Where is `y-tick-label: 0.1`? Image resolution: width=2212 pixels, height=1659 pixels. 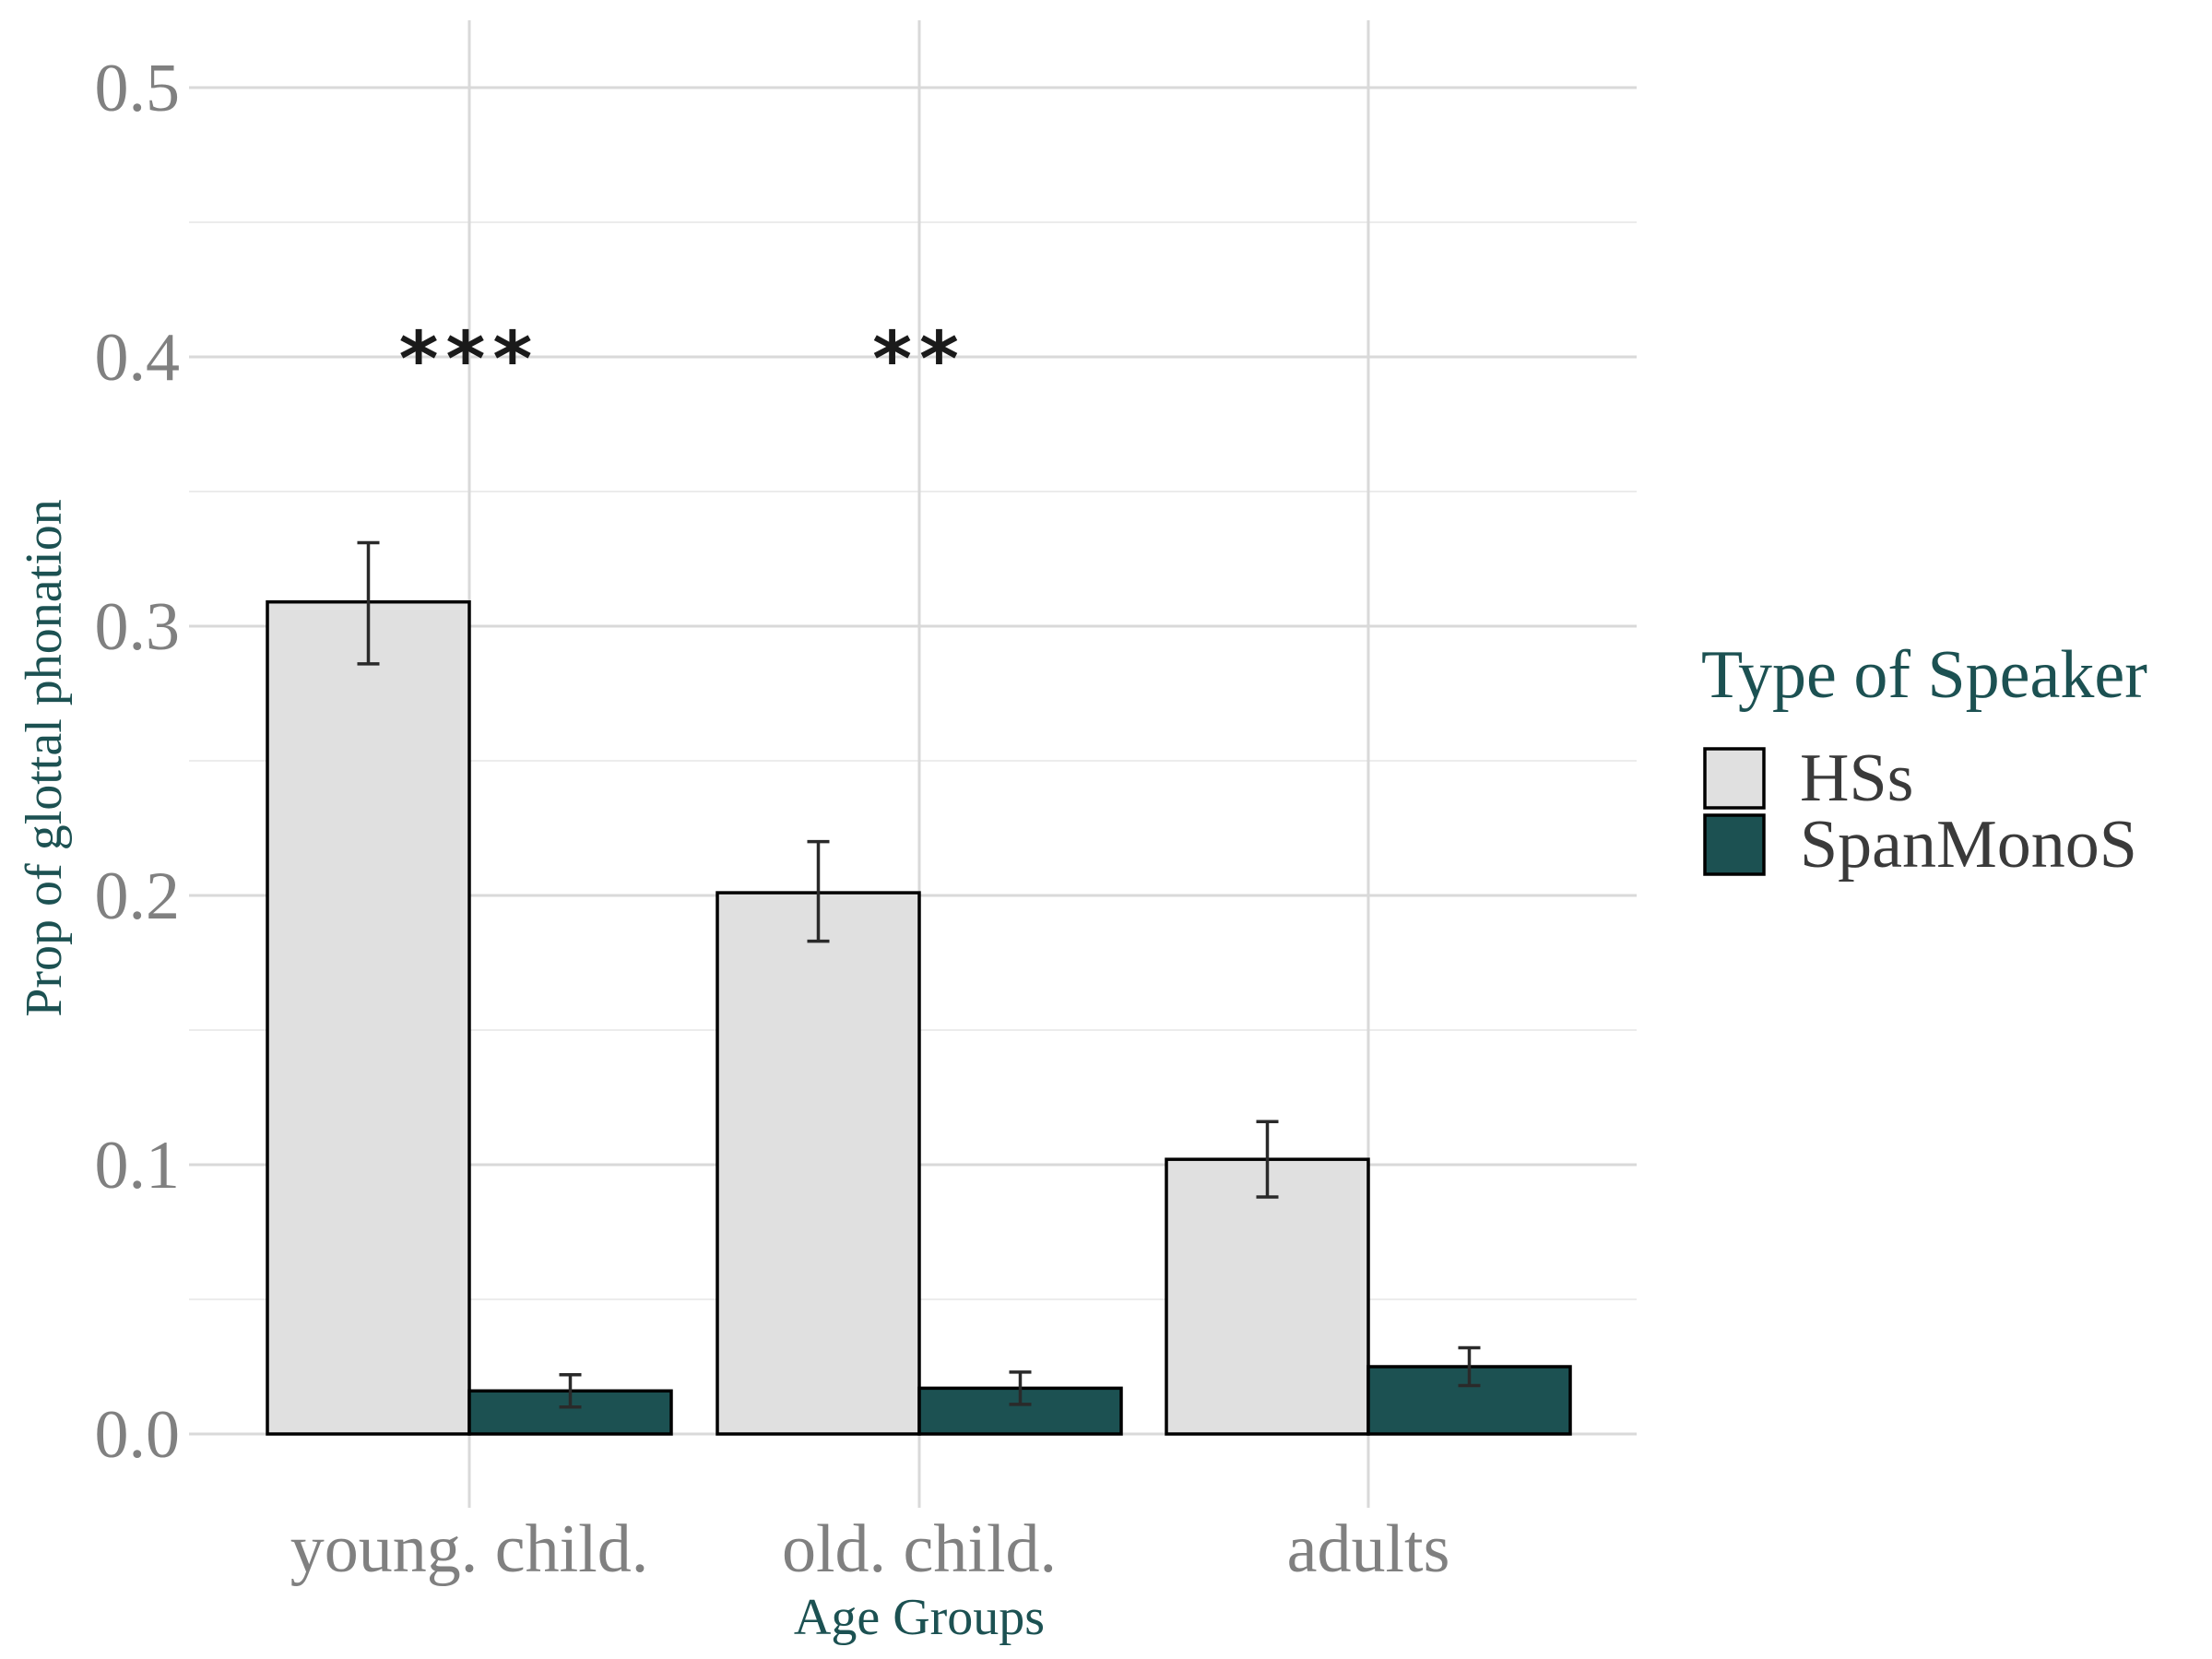
y-tick-label: 0.1 is located at coordinates (138, 1165).